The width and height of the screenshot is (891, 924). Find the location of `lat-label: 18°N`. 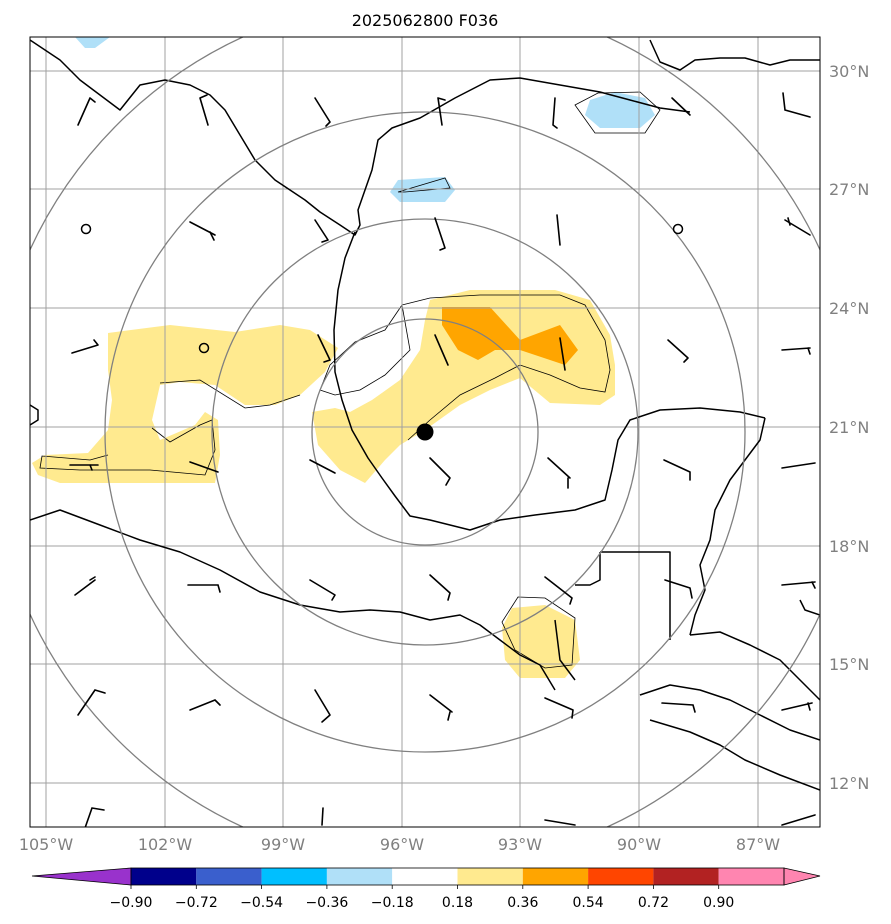

lat-label: 18°N is located at coordinates (849, 546).